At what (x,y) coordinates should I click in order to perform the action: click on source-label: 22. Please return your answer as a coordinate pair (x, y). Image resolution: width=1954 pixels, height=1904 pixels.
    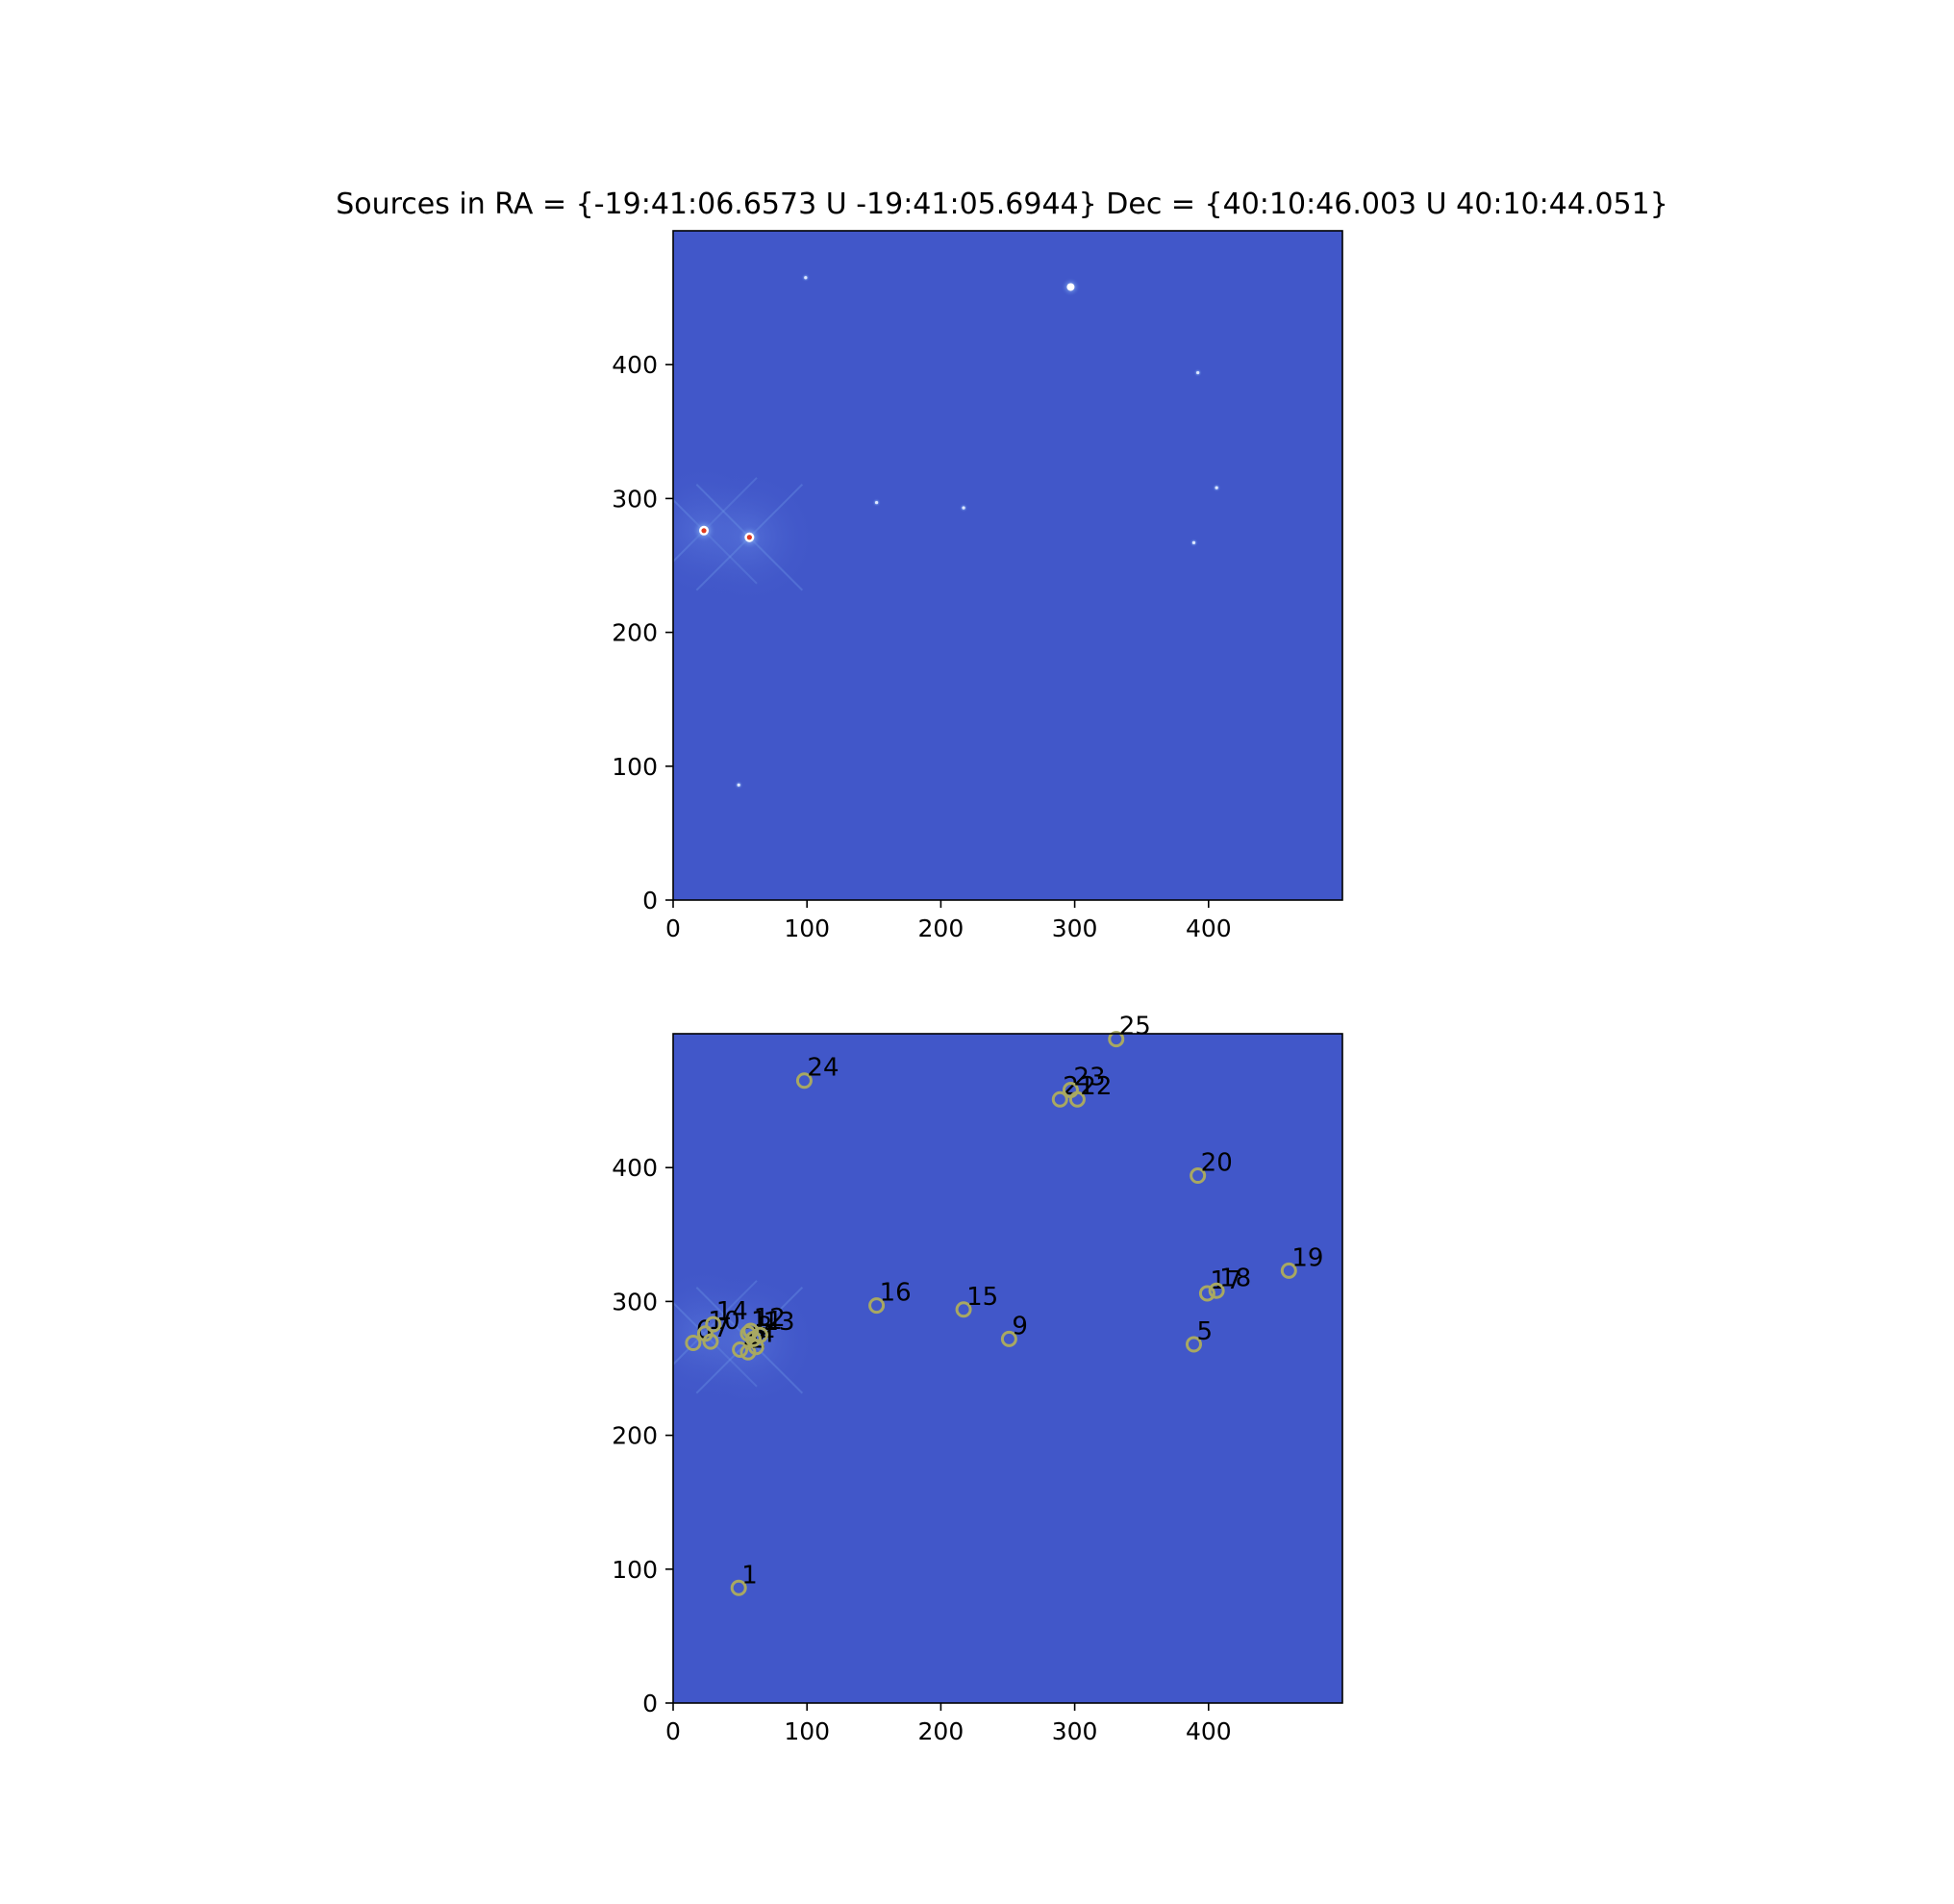
    Looking at the image, I should click on (1096, 1086).